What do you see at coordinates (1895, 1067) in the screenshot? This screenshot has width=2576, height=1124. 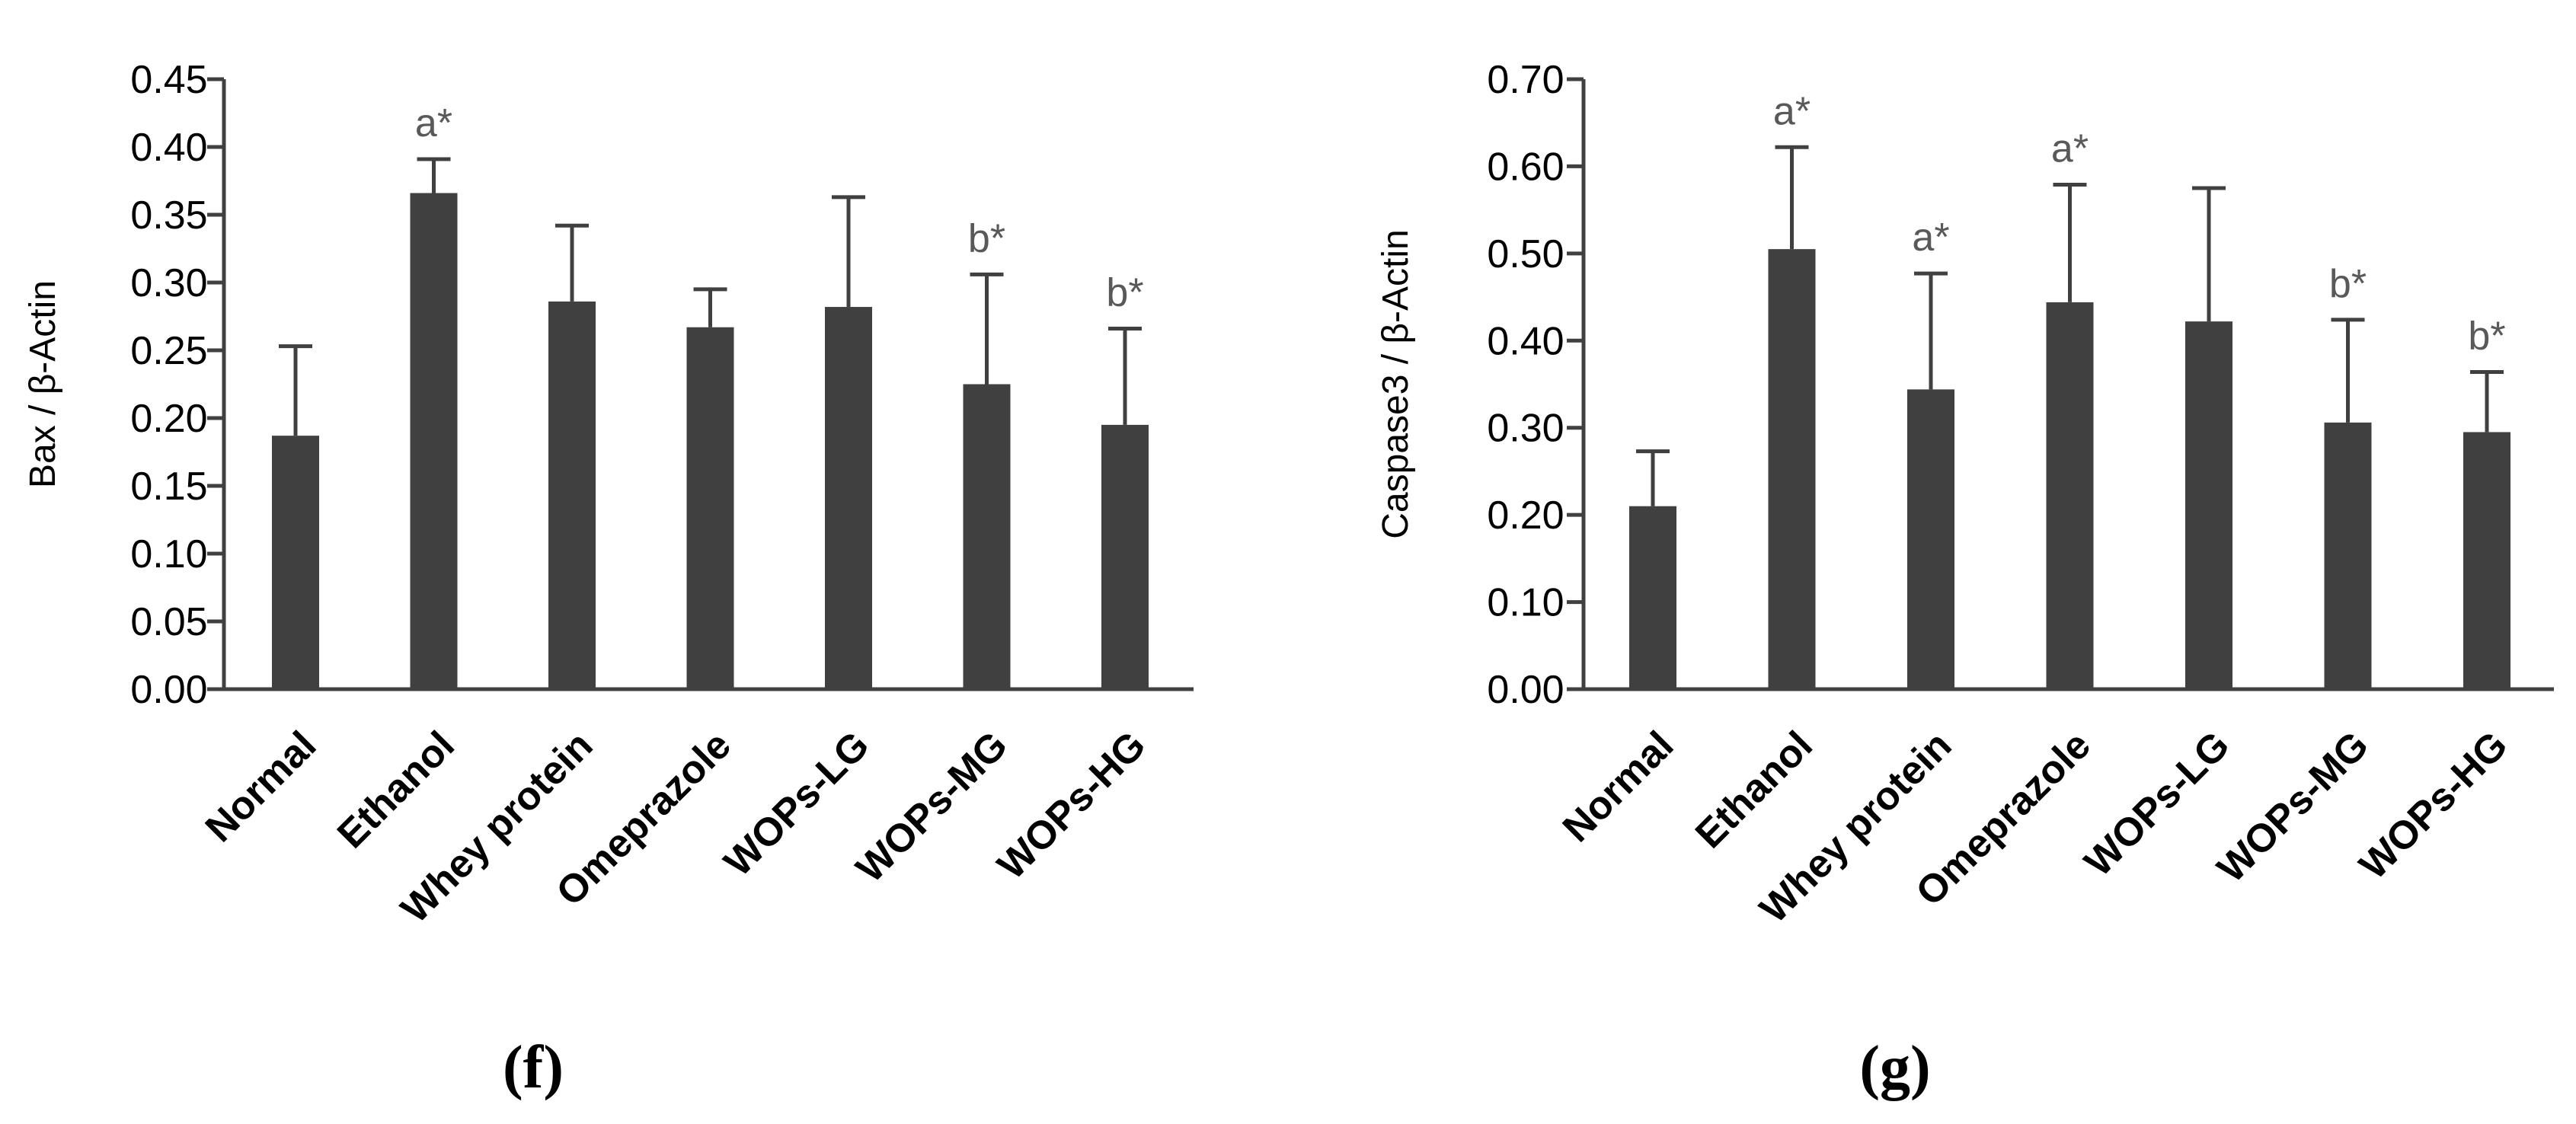 I see `panel-label: (g)` at bounding box center [1895, 1067].